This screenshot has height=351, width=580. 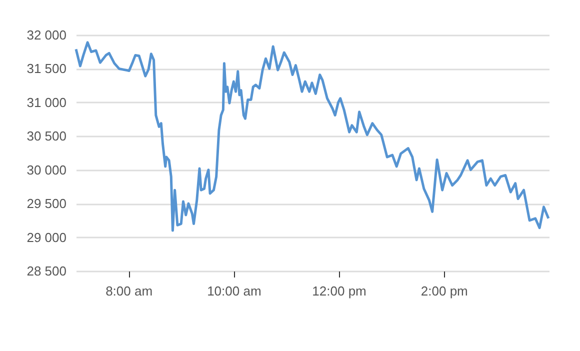 What do you see at coordinates (46, 271) in the screenshot?
I see `y-tick-label: 28 500` at bounding box center [46, 271].